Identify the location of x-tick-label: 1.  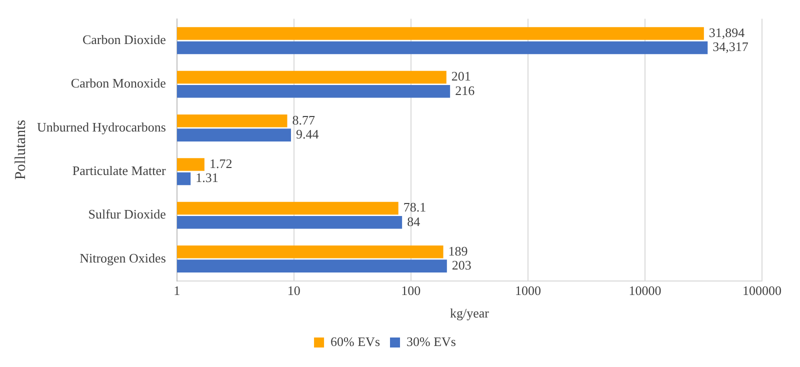
(177, 290).